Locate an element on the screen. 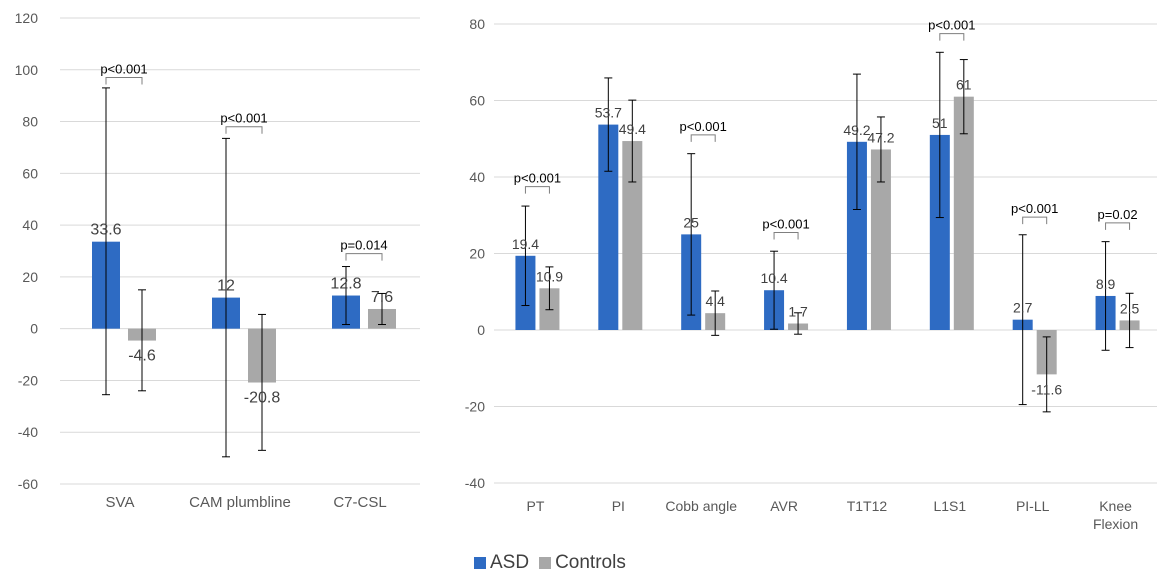 The width and height of the screenshot is (1157, 577). c2-data-label: 8.9 is located at coordinates (1106, 284).